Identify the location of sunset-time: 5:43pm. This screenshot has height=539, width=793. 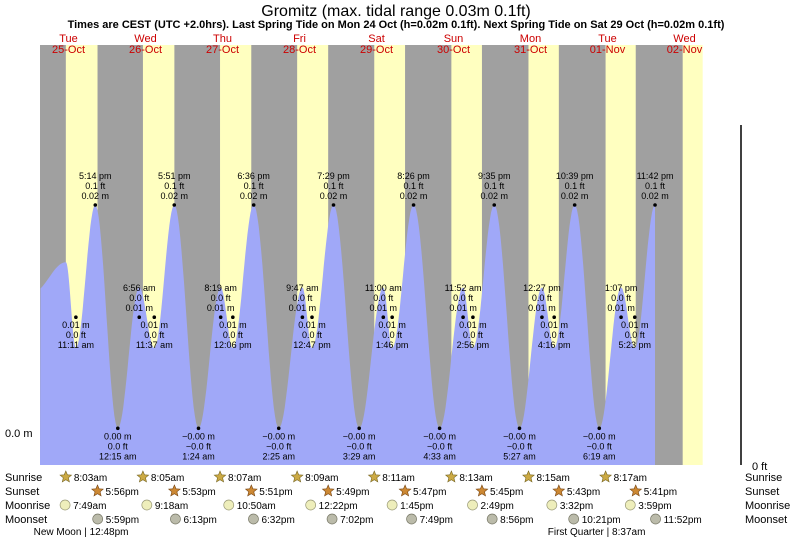
(583, 492).